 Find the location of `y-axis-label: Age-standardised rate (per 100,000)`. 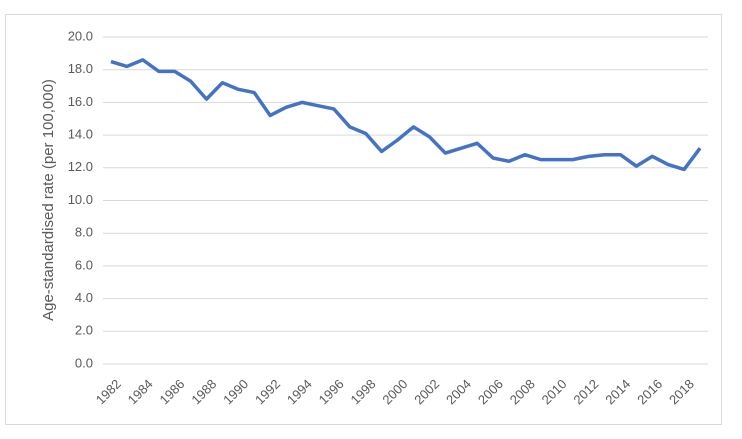

y-axis-label: Age-standardised rate (per 100,000) is located at coordinates (48, 200).